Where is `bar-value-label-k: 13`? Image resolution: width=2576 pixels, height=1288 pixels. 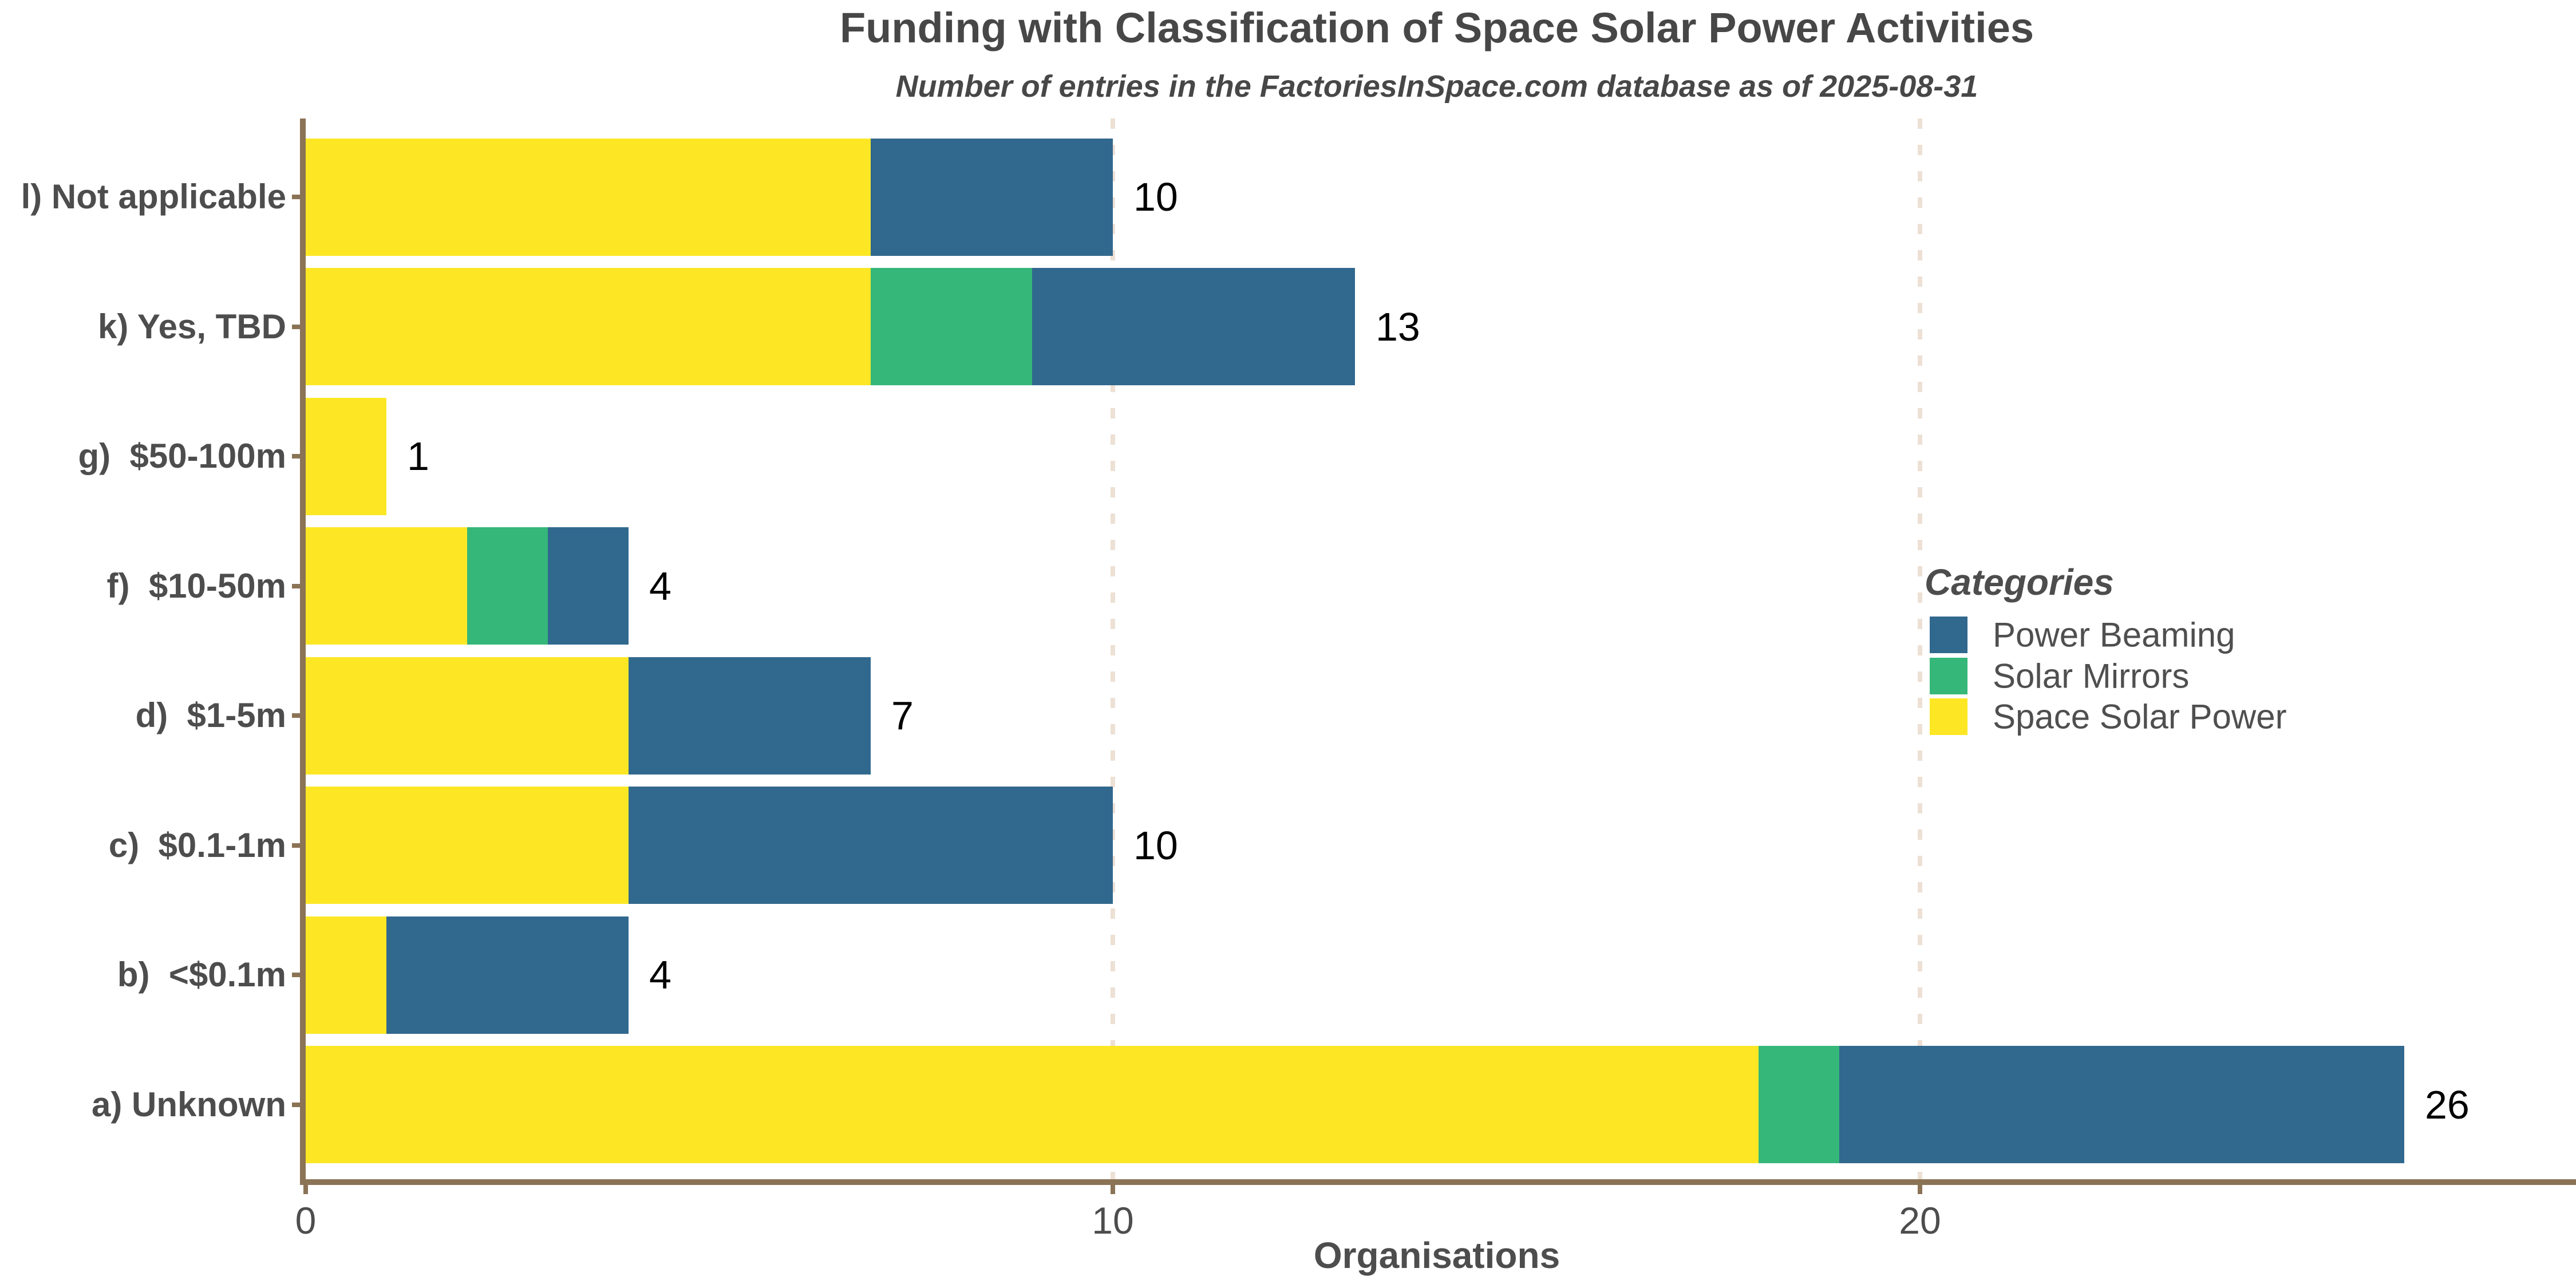 bar-value-label-k: 13 is located at coordinates (1398, 326).